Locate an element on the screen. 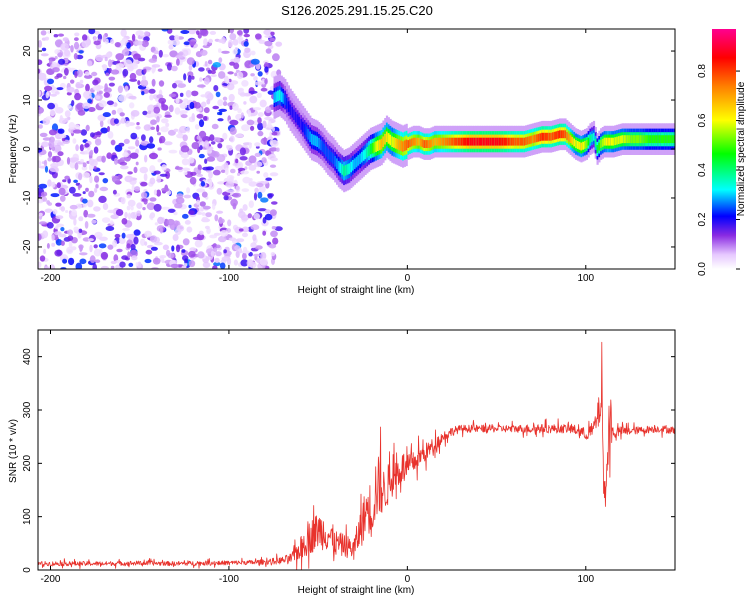  y-tick-label: -10 is located at coordinates (27, 197).